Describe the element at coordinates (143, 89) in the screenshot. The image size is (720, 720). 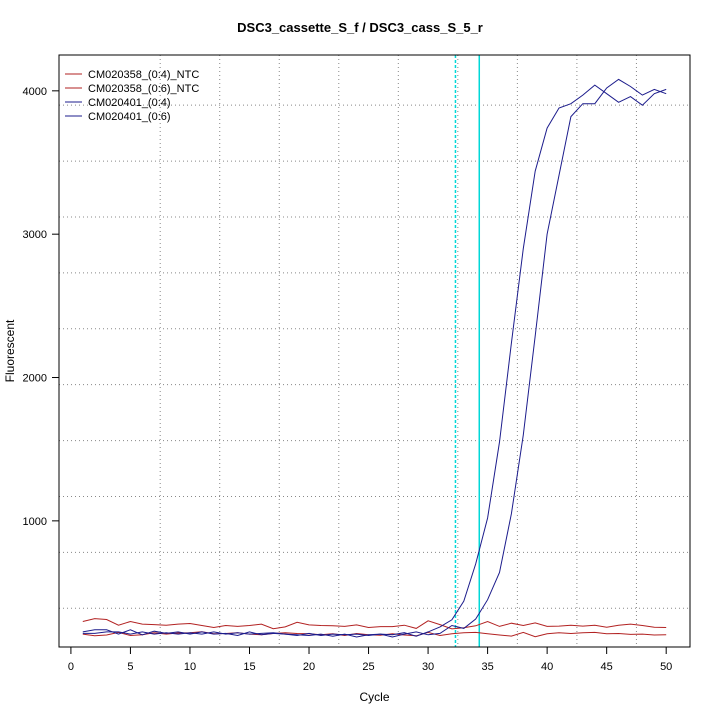
I see `legend-label: CM020358_(0:6)_NTC` at that location.